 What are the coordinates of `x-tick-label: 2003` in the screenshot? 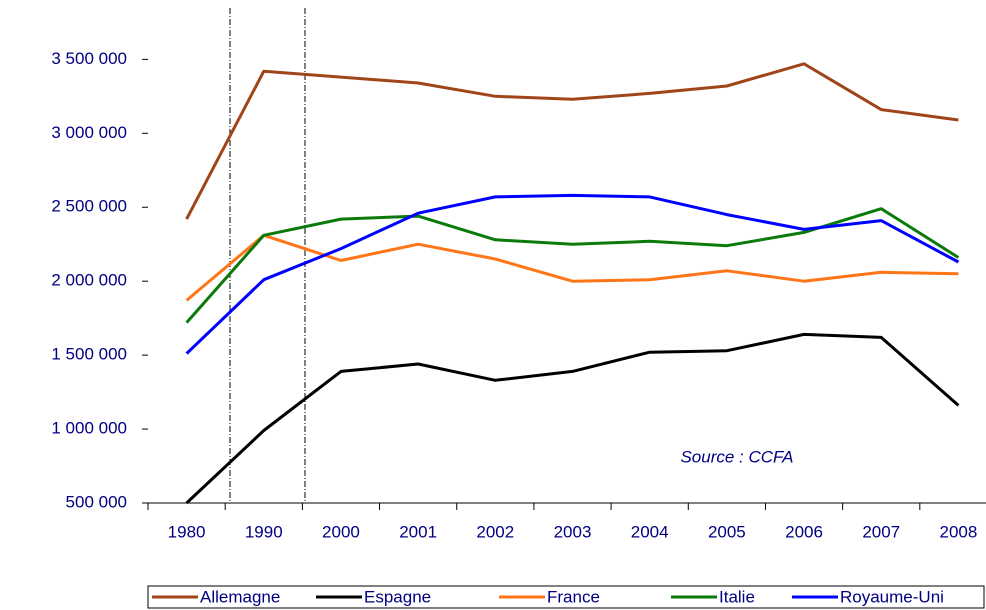 It's located at (573, 531).